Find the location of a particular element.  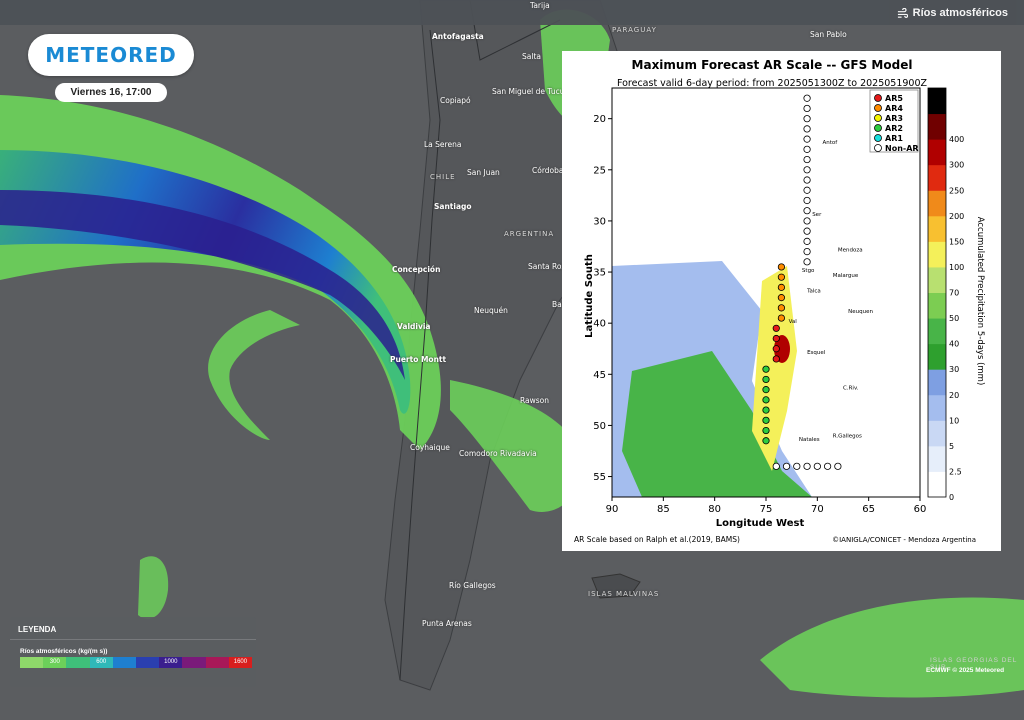

city-label: Santa Rosa is located at coordinates (549, 266).